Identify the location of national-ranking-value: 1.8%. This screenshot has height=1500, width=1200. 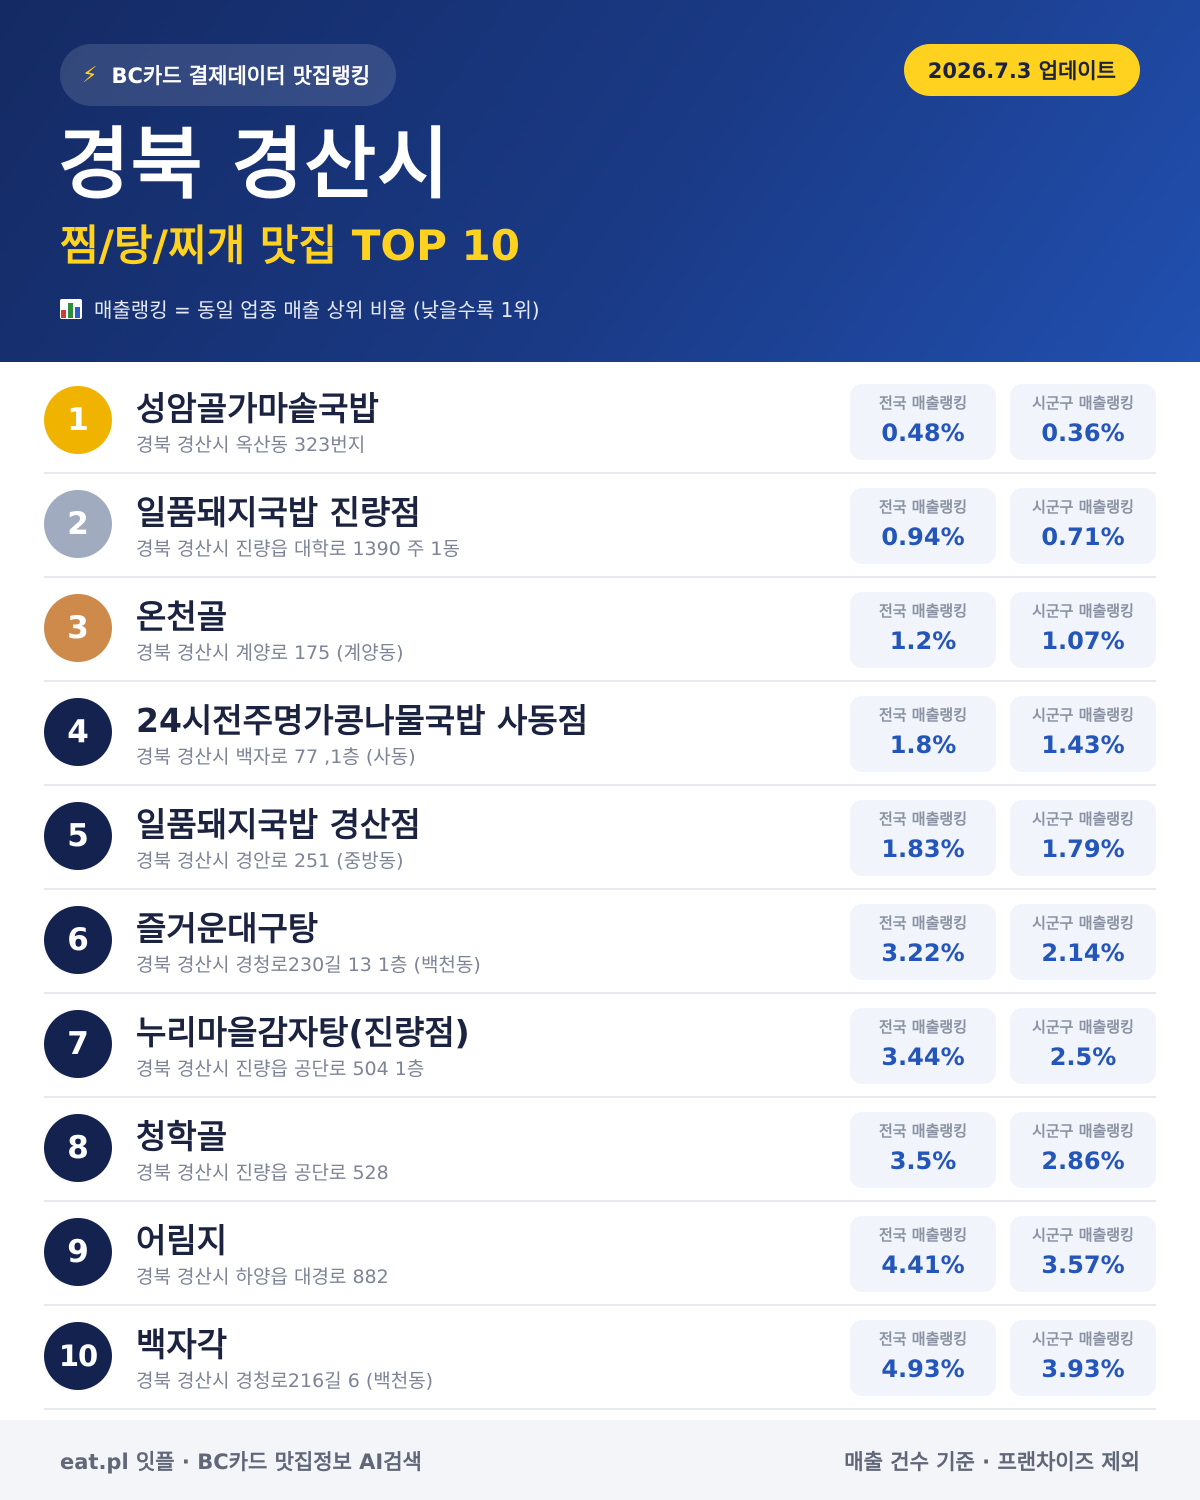
(923, 745).